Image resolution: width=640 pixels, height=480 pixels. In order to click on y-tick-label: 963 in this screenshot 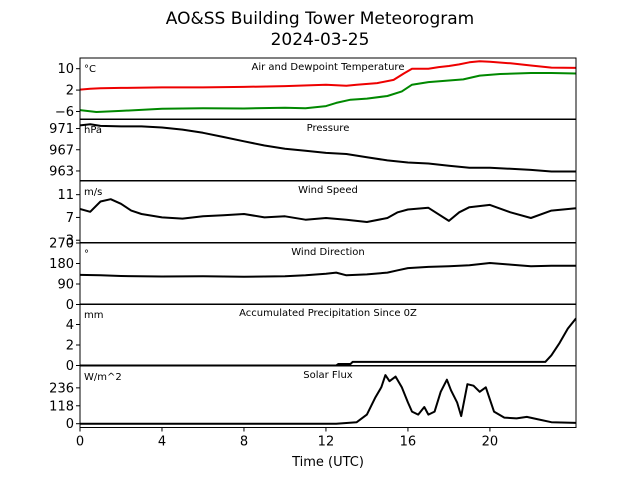, I will do `click(61, 171)`.